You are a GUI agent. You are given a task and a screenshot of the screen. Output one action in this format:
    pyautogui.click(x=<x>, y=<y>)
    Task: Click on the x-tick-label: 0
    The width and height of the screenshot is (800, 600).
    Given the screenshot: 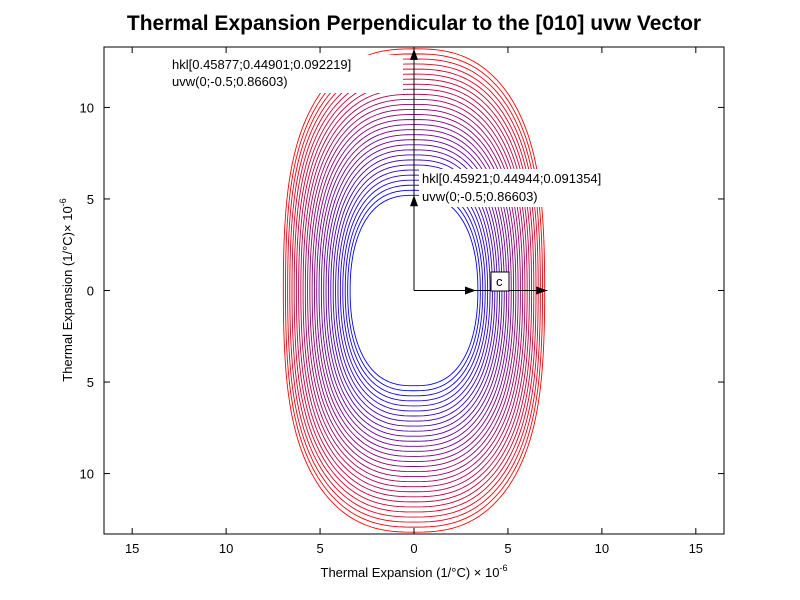 What is the action you would take?
    pyautogui.click(x=413, y=548)
    